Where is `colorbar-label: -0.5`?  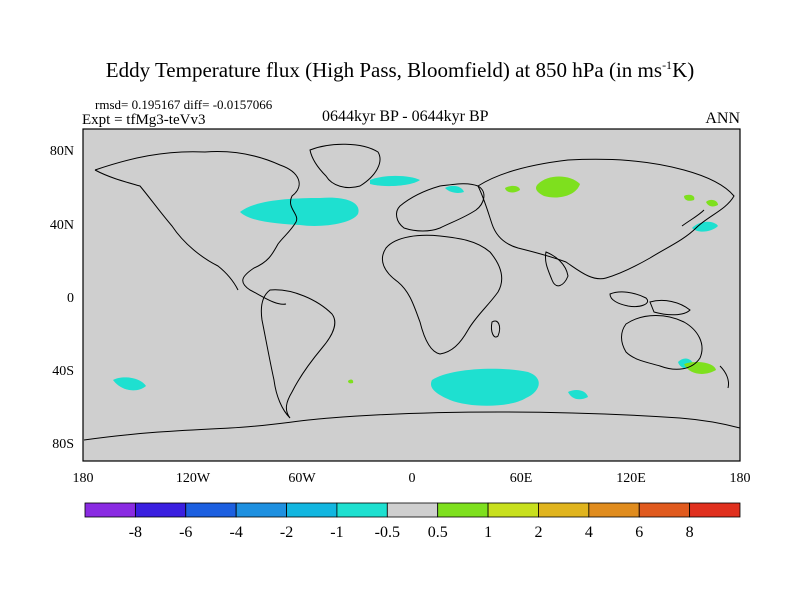 colorbar-label: -0.5 is located at coordinates (387, 532).